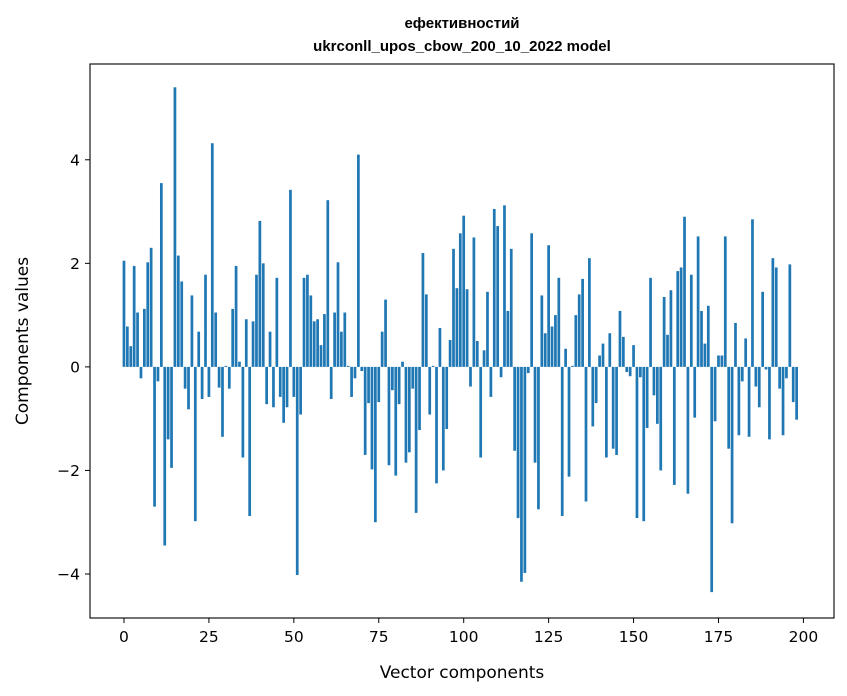 Image resolution: width=847 pixels, height=696 pixels. What do you see at coordinates (719, 637) in the screenshot?
I see `x-tick-label-175: 175` at bounding box center [719, 637].